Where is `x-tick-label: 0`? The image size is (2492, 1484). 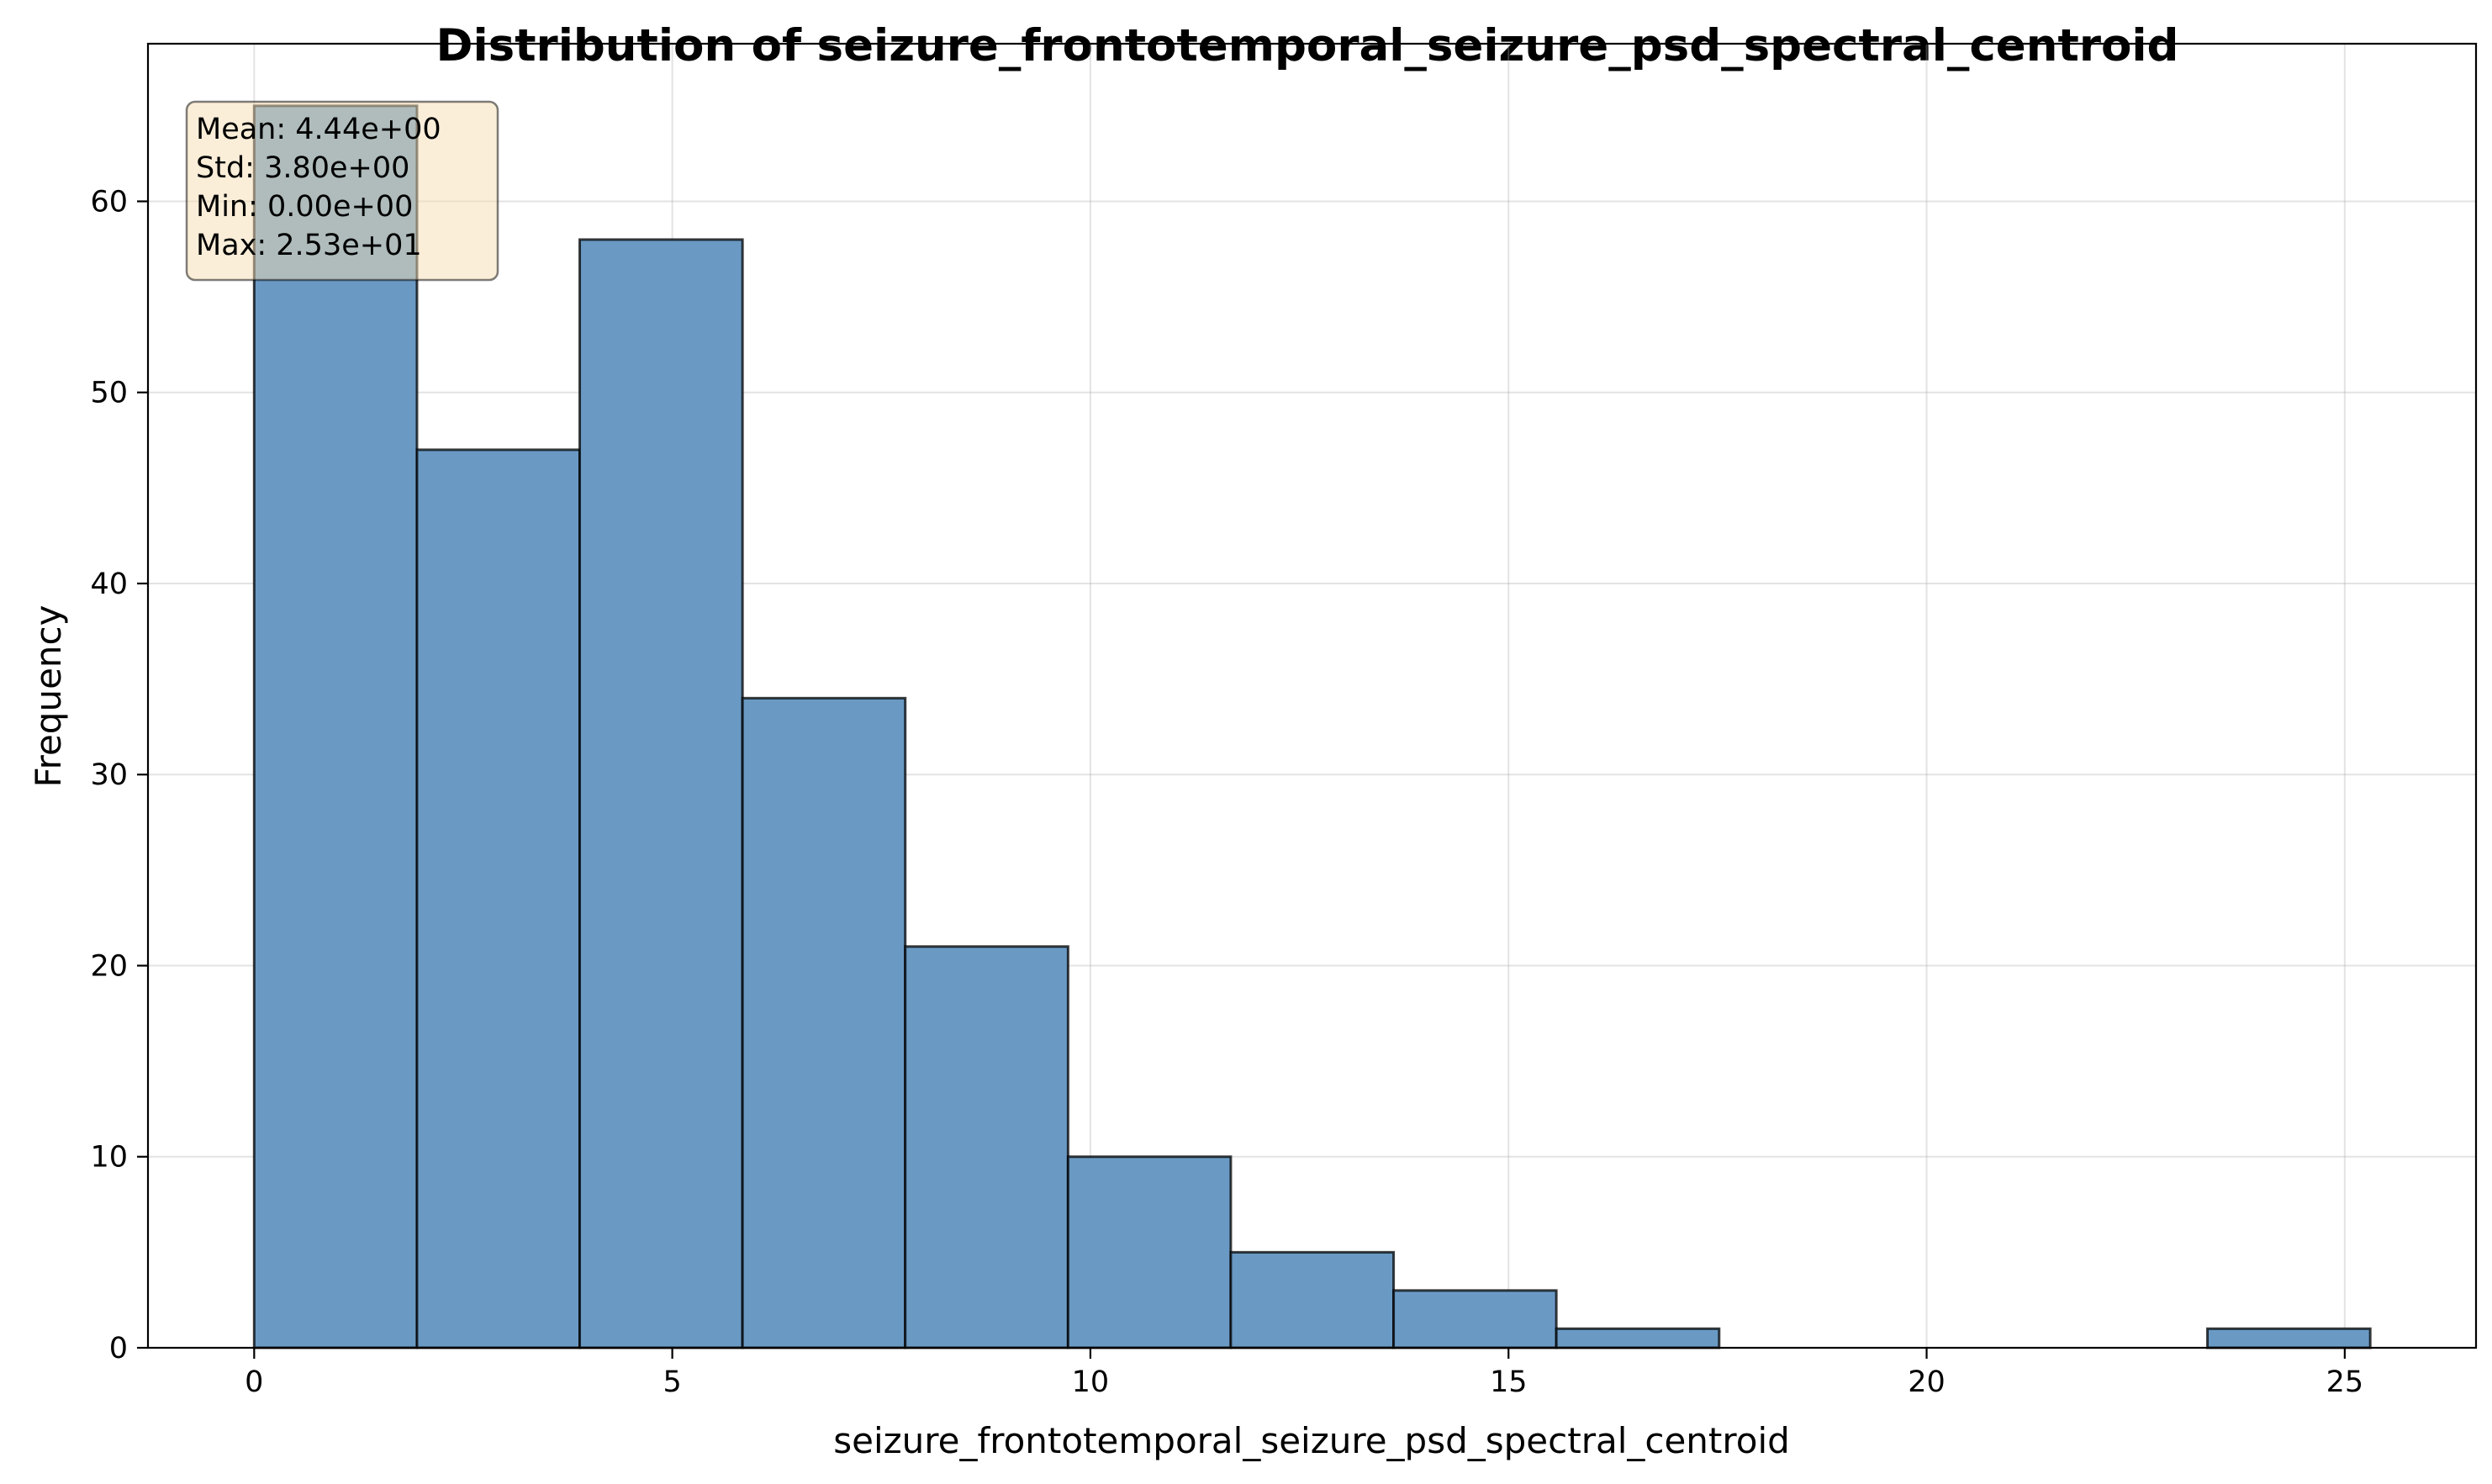
x-tick-label: 0 is located at coordinates (254, 1382).